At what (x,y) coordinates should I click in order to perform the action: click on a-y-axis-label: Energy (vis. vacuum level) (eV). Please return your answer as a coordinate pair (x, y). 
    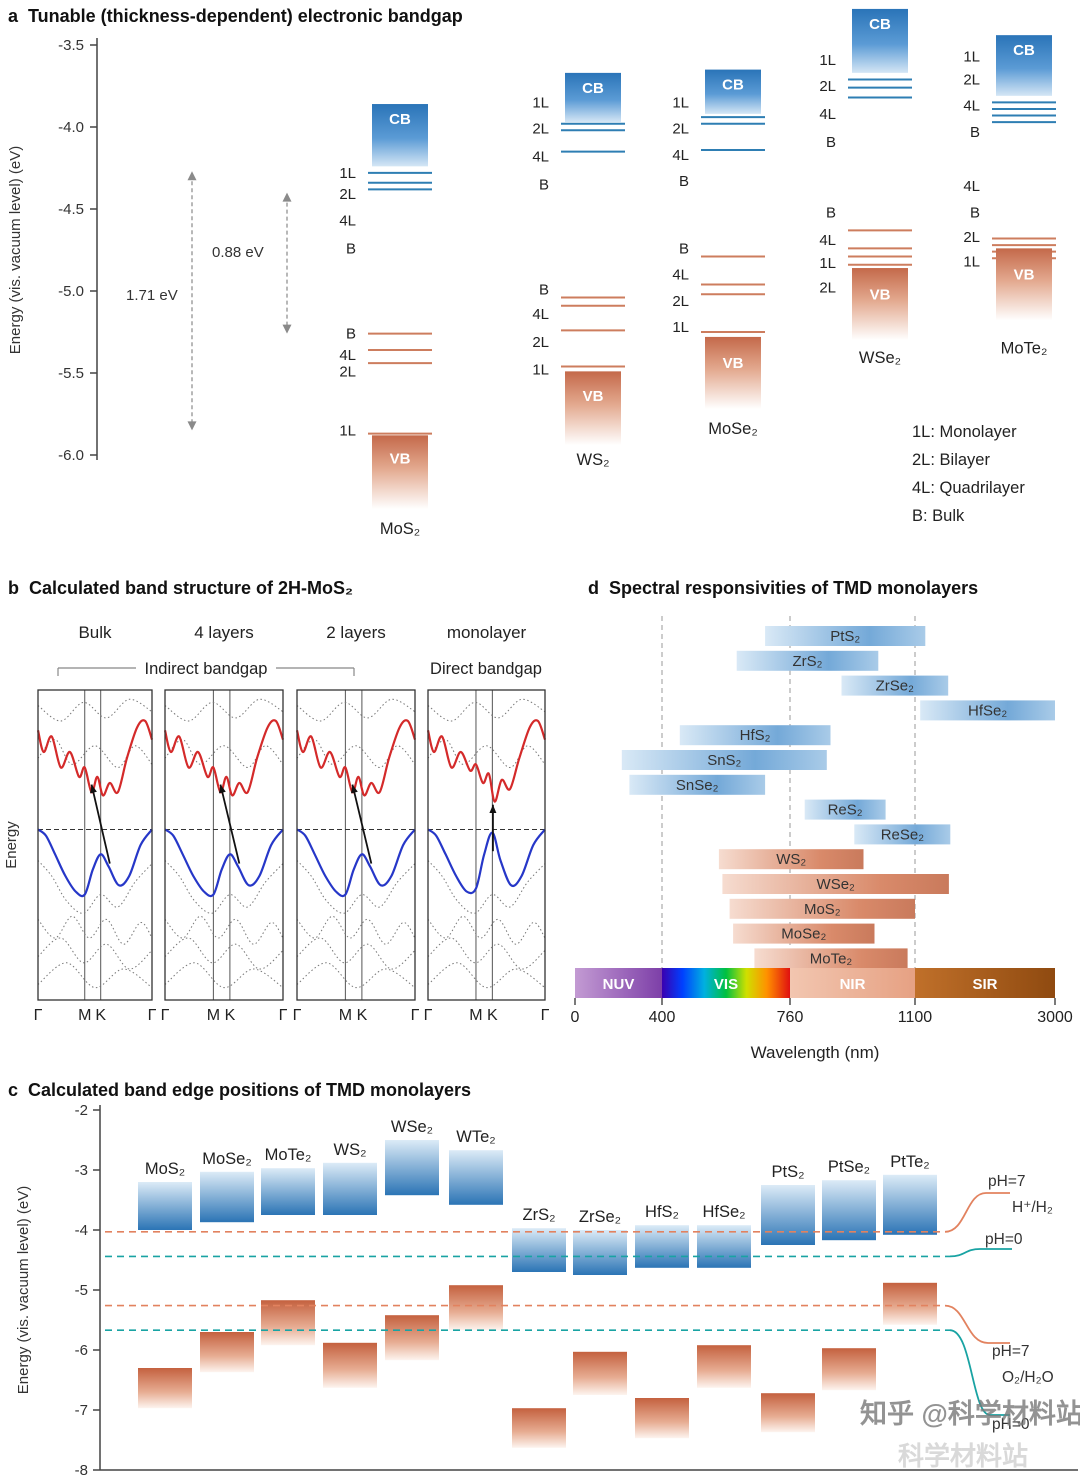
    Looking at the image, I should click on (15, 250).